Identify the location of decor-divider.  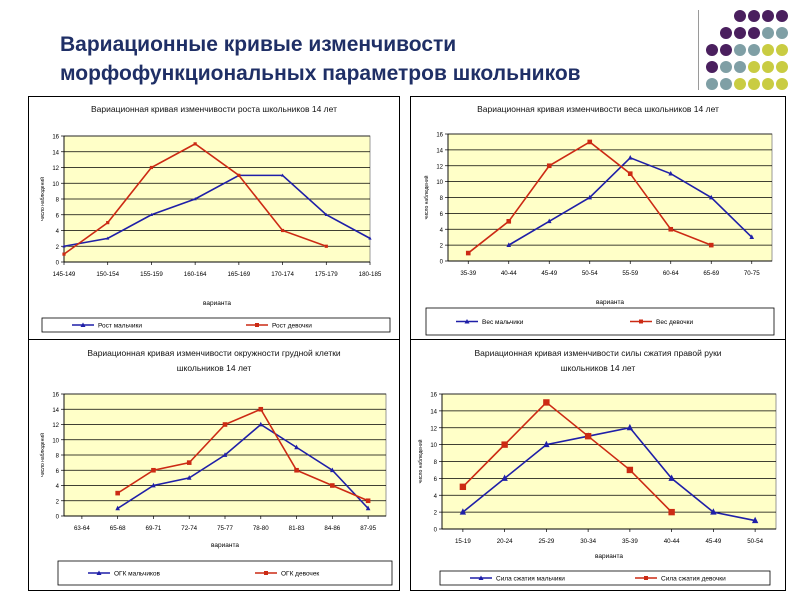
(698, 50).